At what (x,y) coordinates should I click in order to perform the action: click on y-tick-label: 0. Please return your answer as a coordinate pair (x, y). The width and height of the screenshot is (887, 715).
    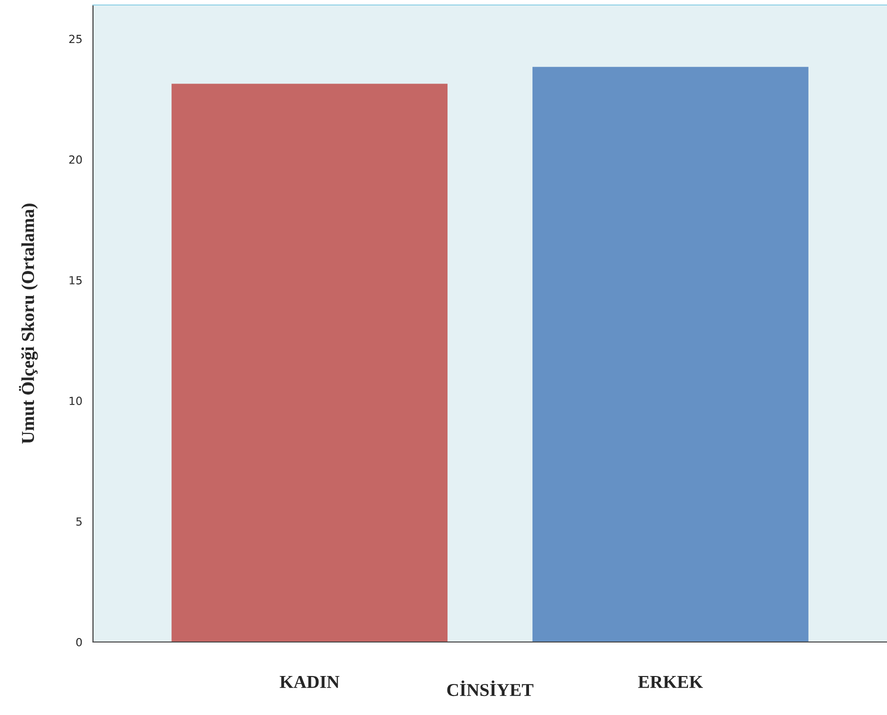
    Looking at the image, I should click on (79, 642).